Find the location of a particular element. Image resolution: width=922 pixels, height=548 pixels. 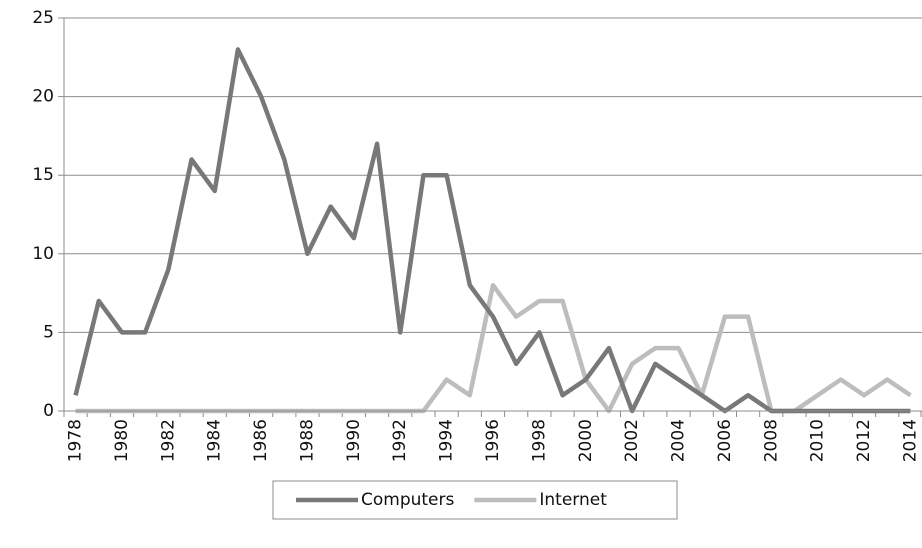

x-tick-label: 1996 is located at coordinates (493, 440).